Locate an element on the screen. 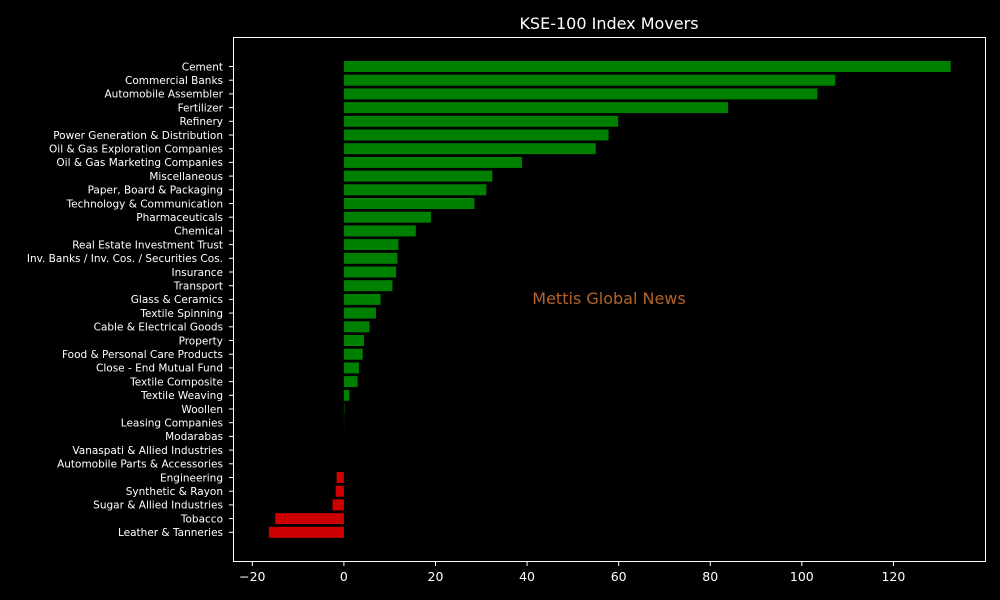  category-label: Fertilizer is located at coordinates (201, 108).